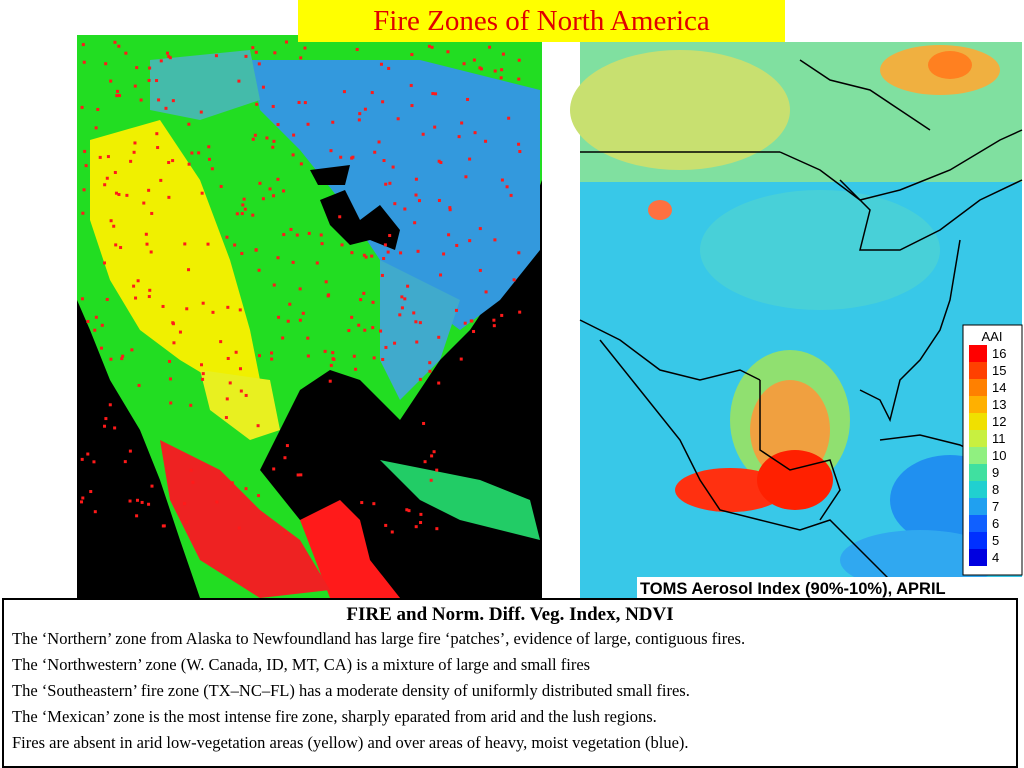  Describe the element at coordinates (995, 523) in the screenshot. I see `legend-label: 6` at that location.